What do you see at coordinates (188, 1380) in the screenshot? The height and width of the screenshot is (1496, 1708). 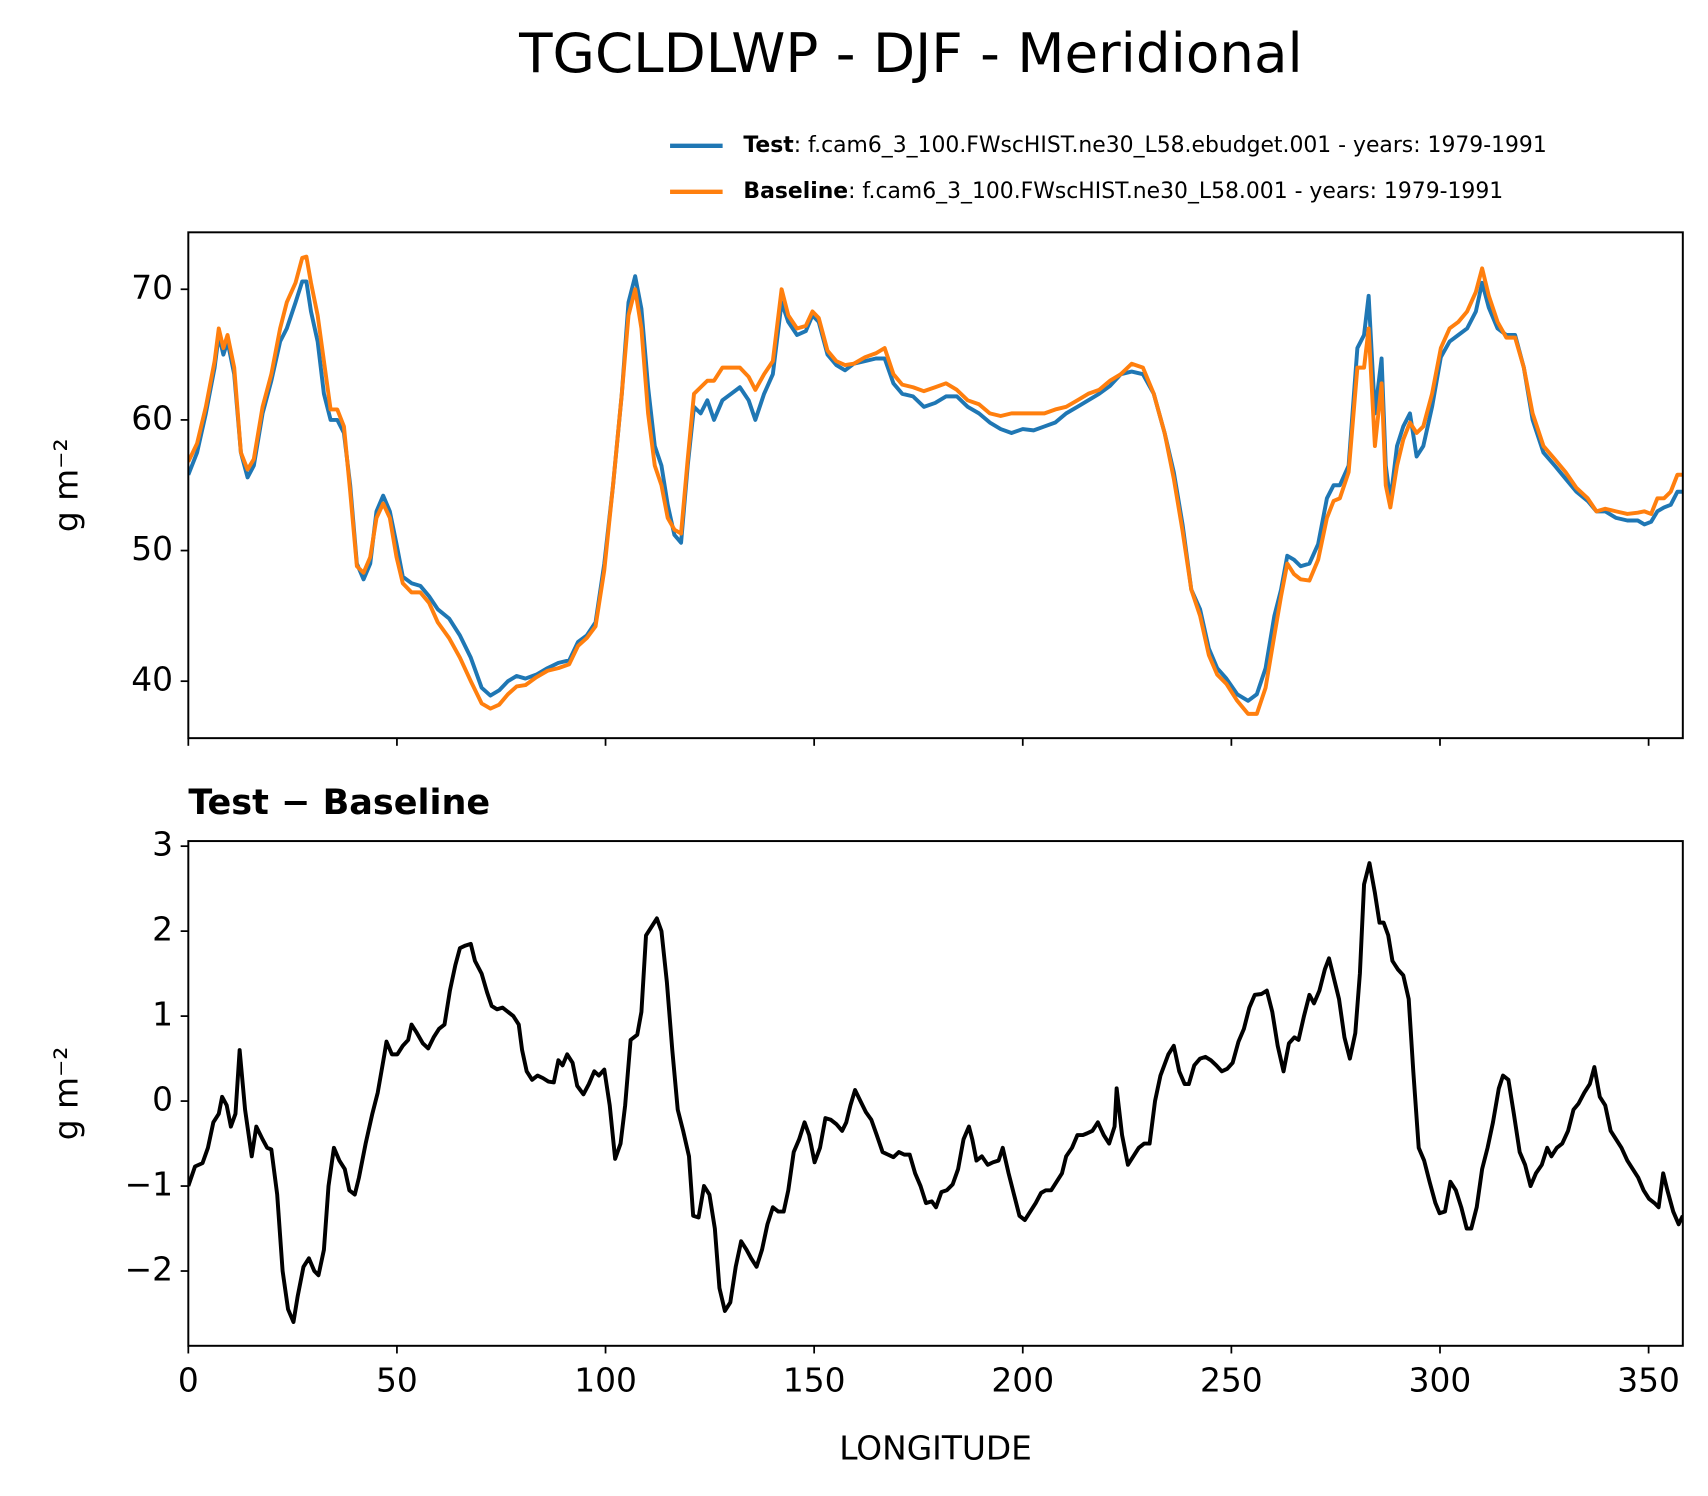 I see `x-tick-label: 0` at bounding box center [188, 1380].